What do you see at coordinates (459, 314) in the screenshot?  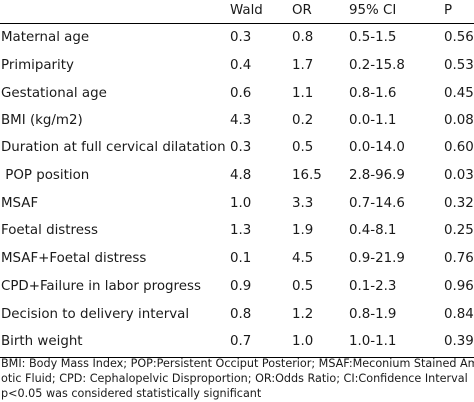 I see `cell-p: 0.84` at bounding box center [459, 314].